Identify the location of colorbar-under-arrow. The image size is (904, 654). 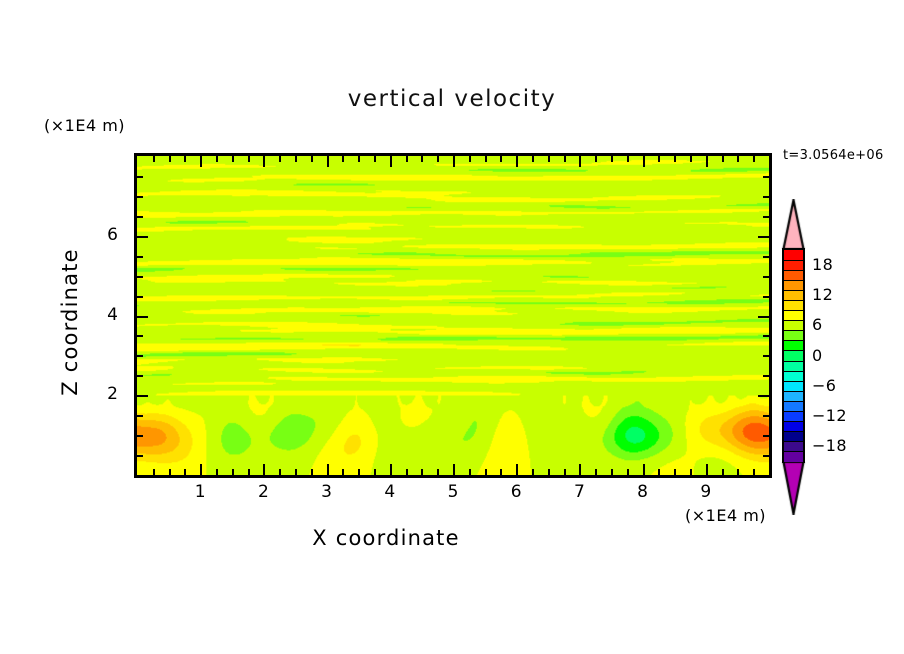
(793, 488).